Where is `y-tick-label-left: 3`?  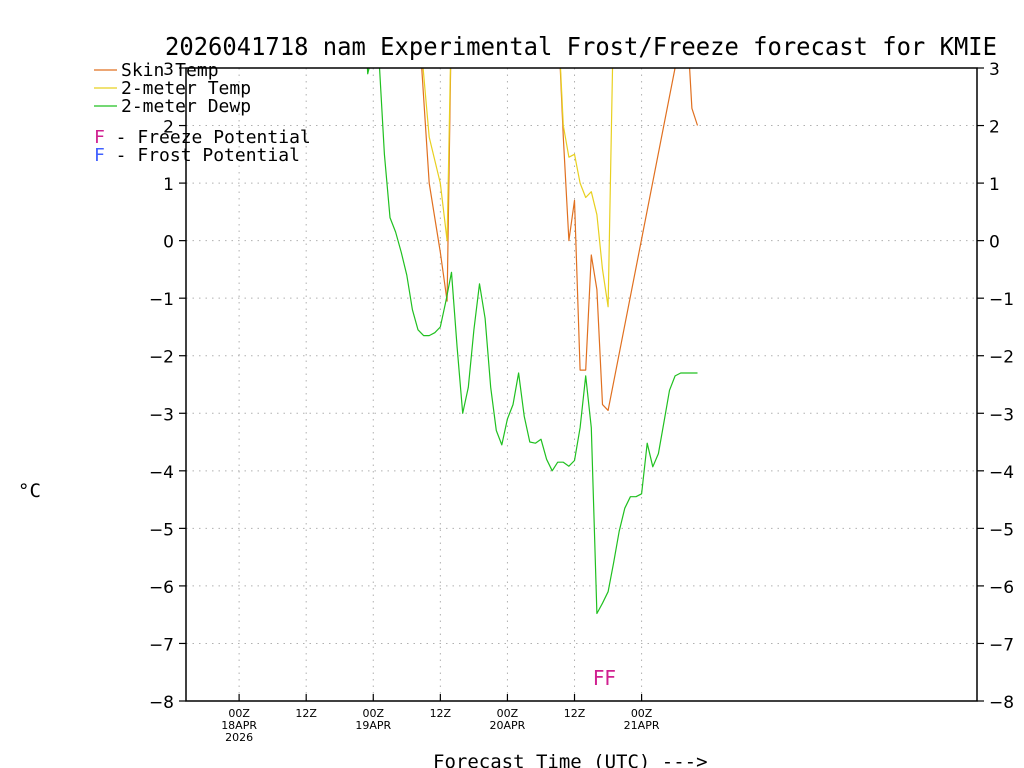 y-tick-label-left: 3 is located at coordinates (168, 70).